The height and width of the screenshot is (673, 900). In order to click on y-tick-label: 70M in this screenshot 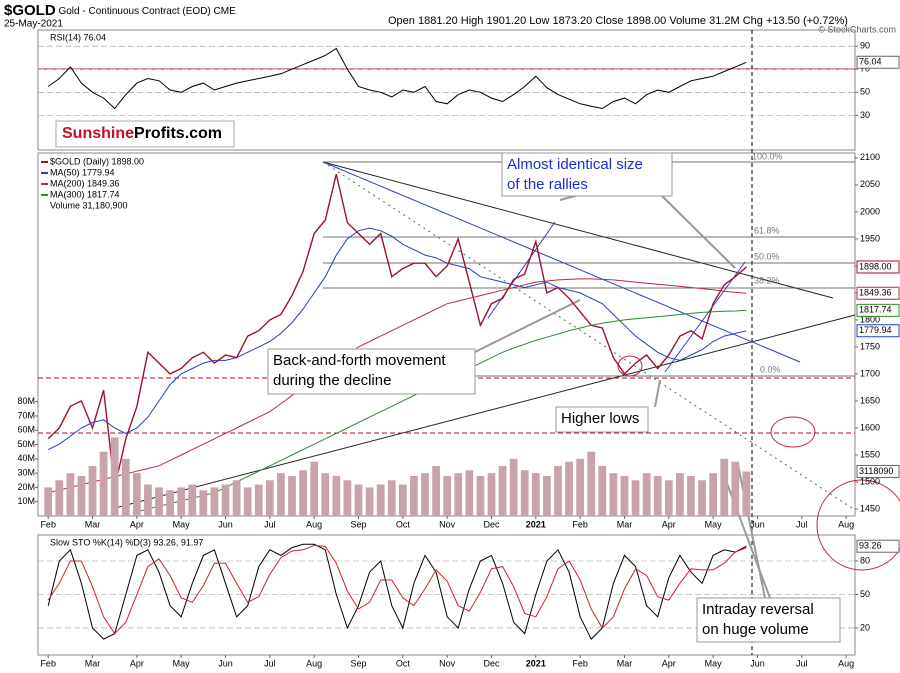, I will do `click(26, 415)`.